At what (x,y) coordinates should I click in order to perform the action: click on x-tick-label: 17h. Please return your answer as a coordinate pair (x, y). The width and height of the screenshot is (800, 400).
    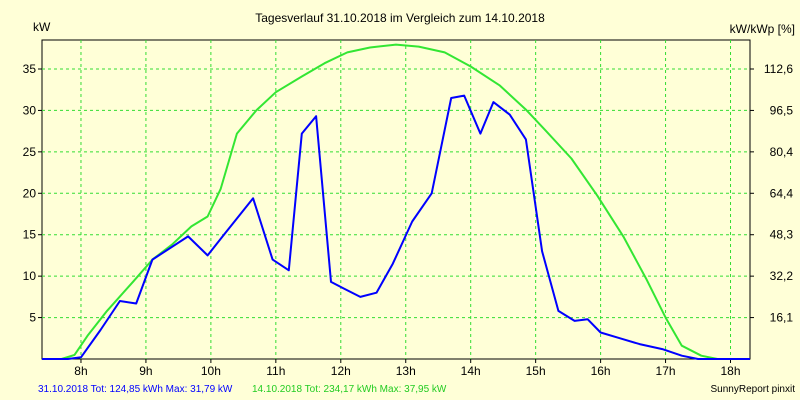
    Looking at the image, I should click on (666, 371).